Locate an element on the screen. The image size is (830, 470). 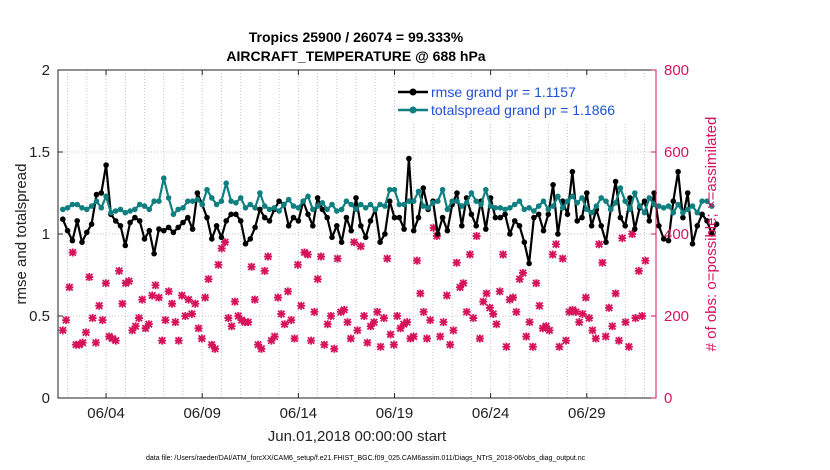
y-axis-label-left: rmse and totalspread is located at coordinates (21, 234).